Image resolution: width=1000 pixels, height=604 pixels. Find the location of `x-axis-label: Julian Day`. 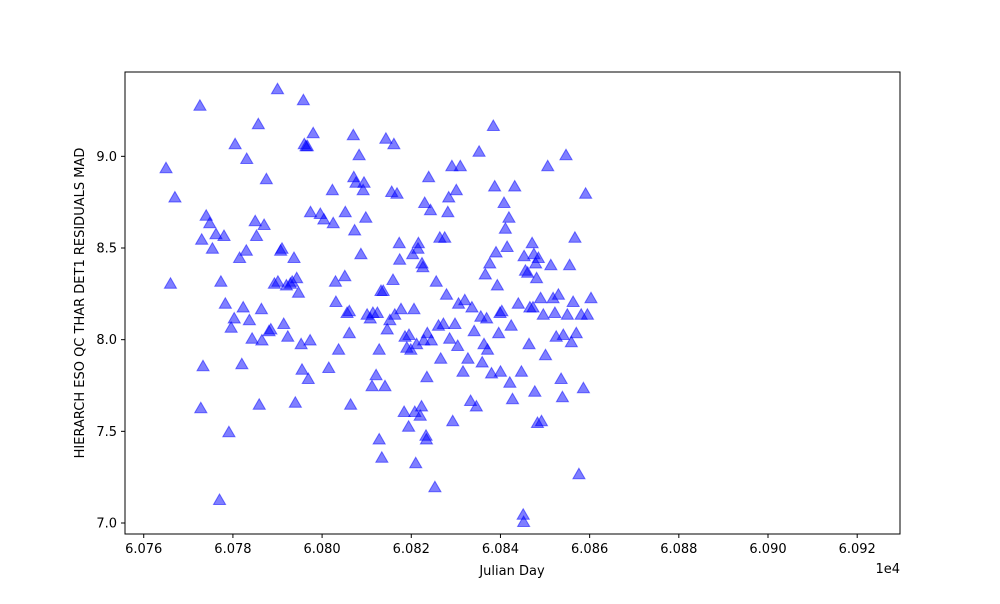

x-axis-label: Julian Day is located at coordinates (511, 571).